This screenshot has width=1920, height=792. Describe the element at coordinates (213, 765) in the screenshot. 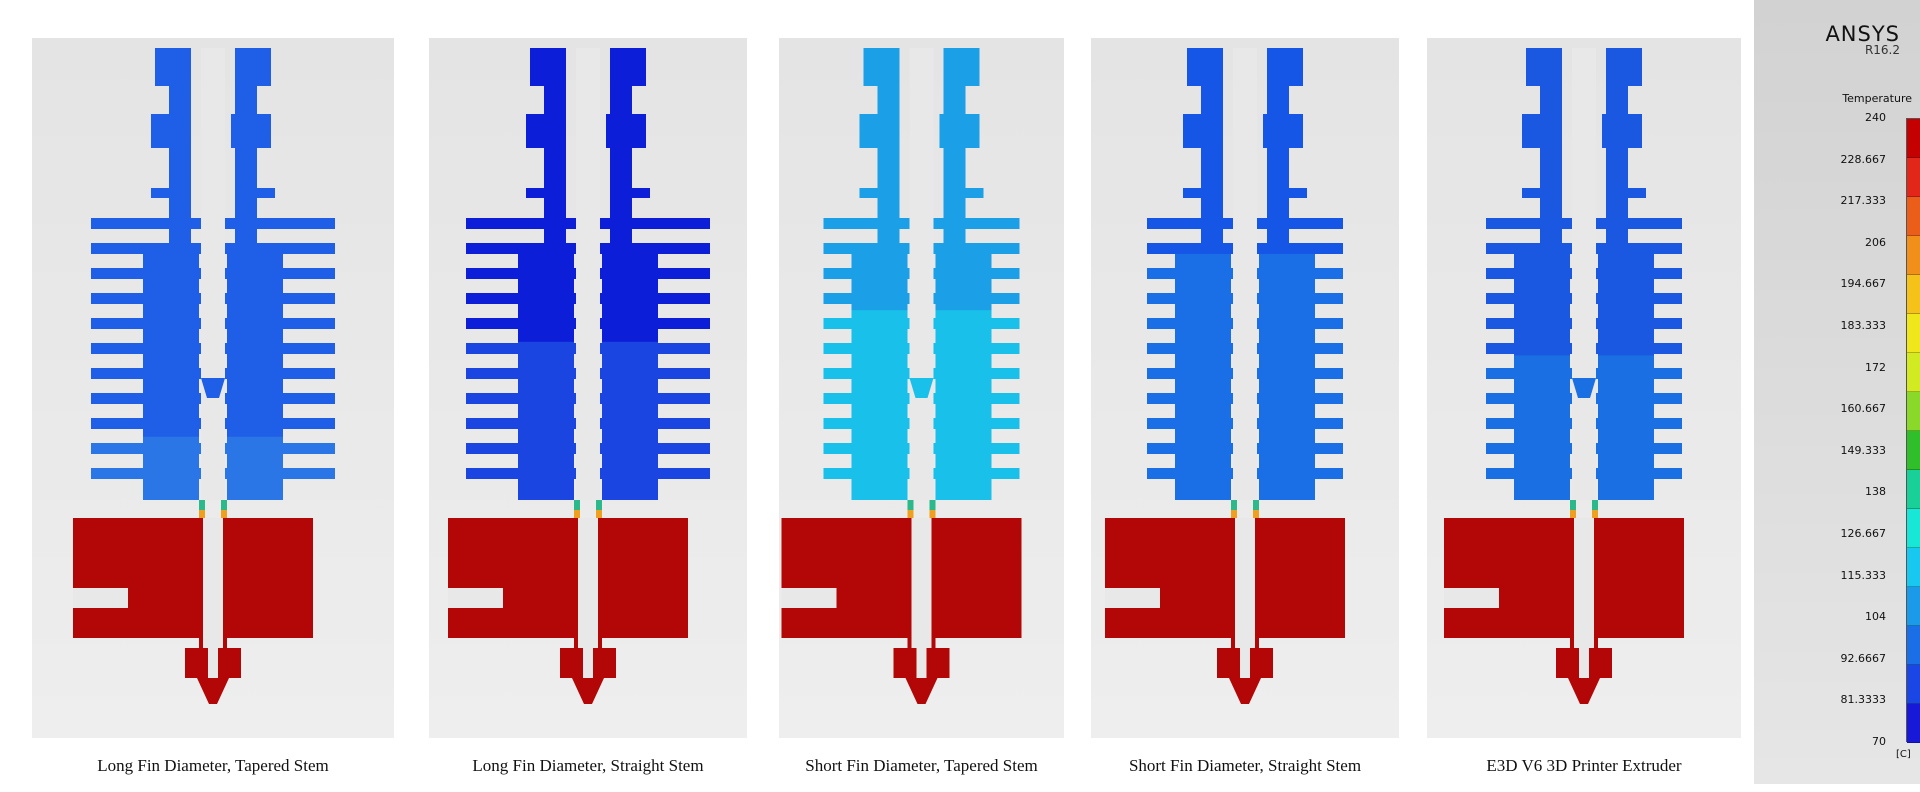

I see `panel-caption-1: Long Fin Diameter, Tapered Stem` at that location.